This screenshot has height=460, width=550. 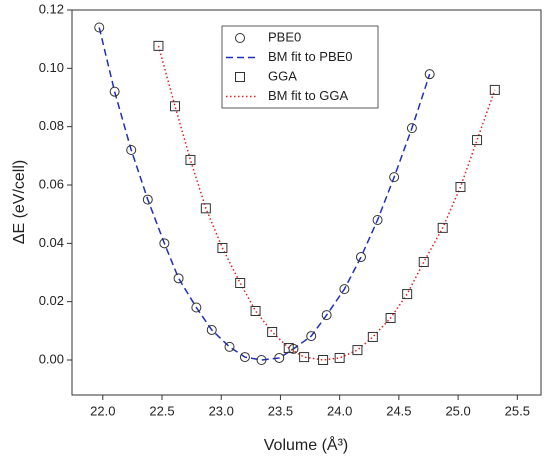 What do you see at coordinates (398, 410) in the screenshot?
I see `x-tick-label: 24.5` at bounding box center [398, 410].